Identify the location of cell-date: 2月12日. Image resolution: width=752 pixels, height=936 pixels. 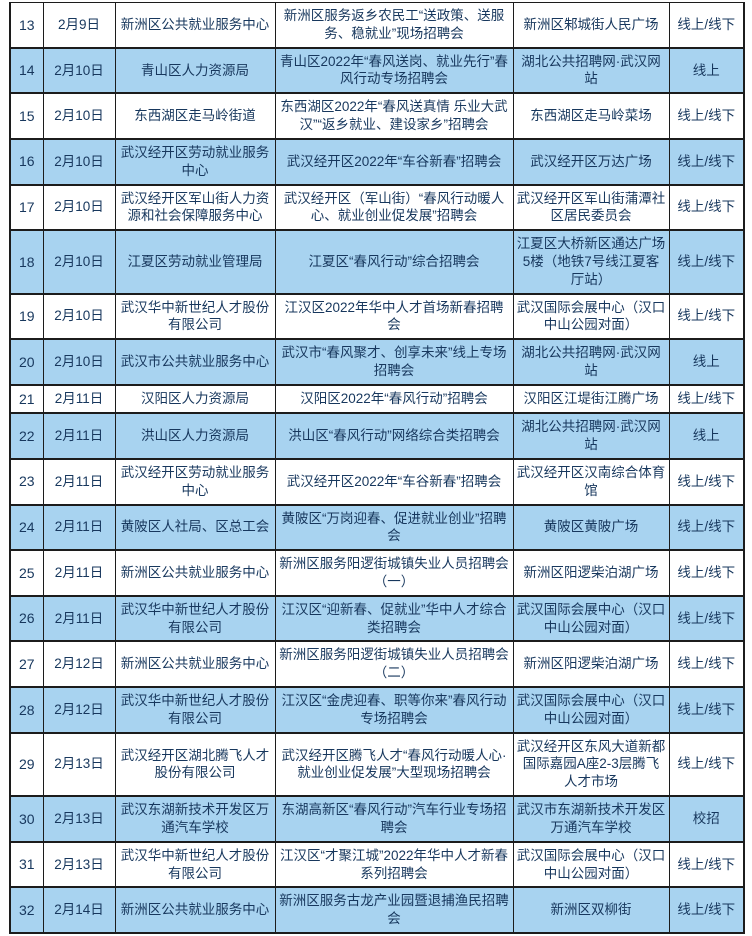
(79, 664).